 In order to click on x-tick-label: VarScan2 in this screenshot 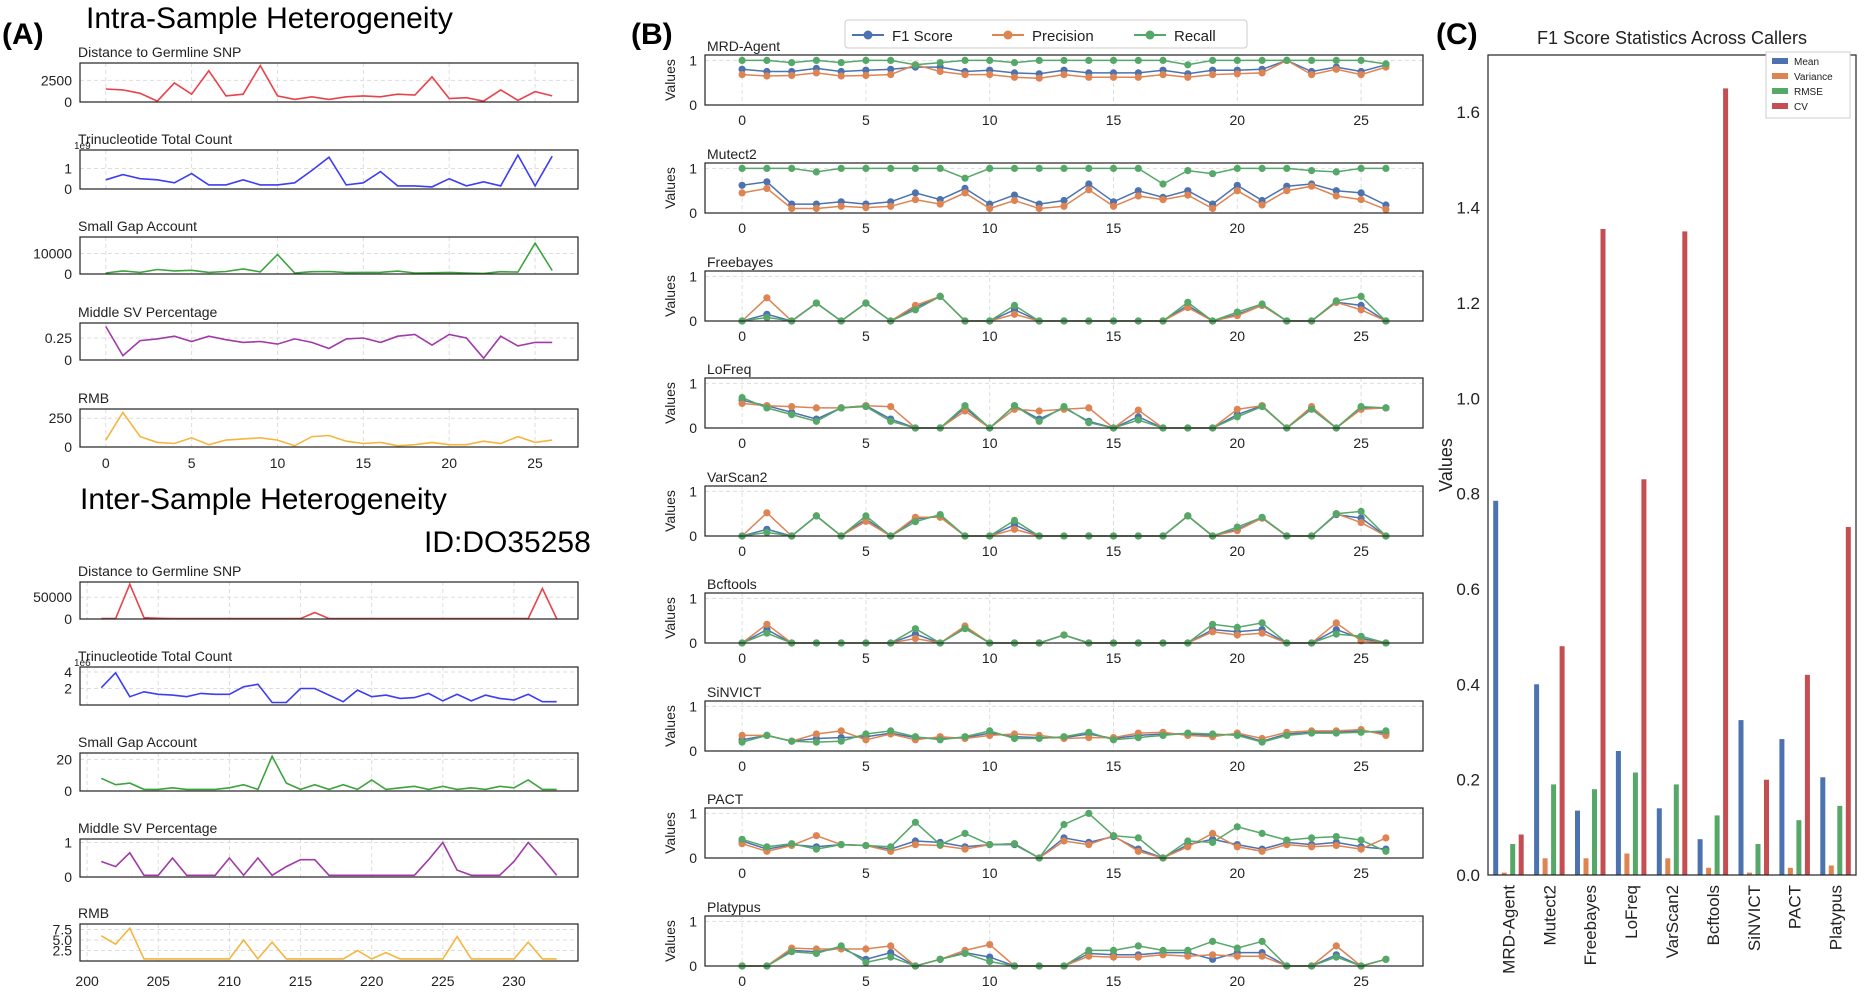, I will do `click(1672, 921)`.